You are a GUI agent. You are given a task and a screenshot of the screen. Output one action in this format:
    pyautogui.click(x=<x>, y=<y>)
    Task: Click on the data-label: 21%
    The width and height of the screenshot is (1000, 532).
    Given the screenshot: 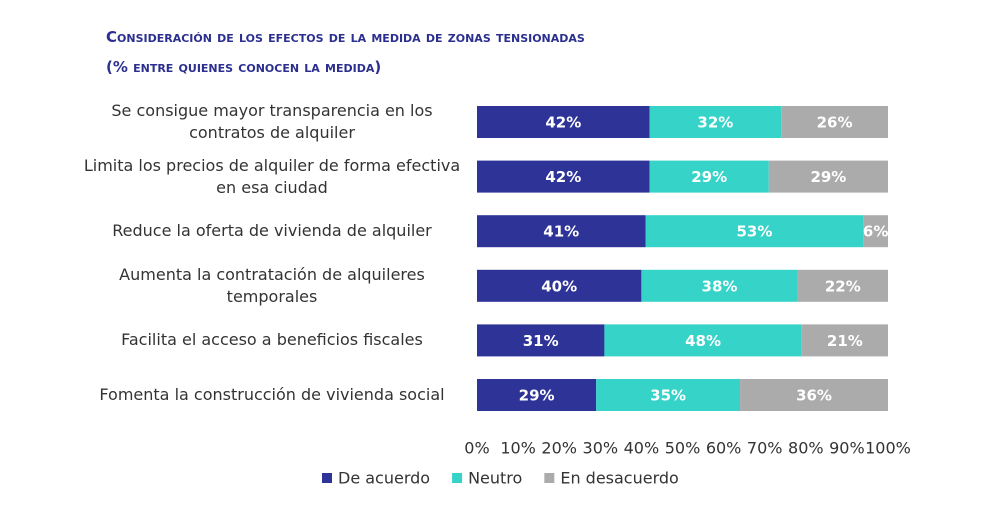 What is the action you would take?
    pyautogui.click(x=845, y=341)
    